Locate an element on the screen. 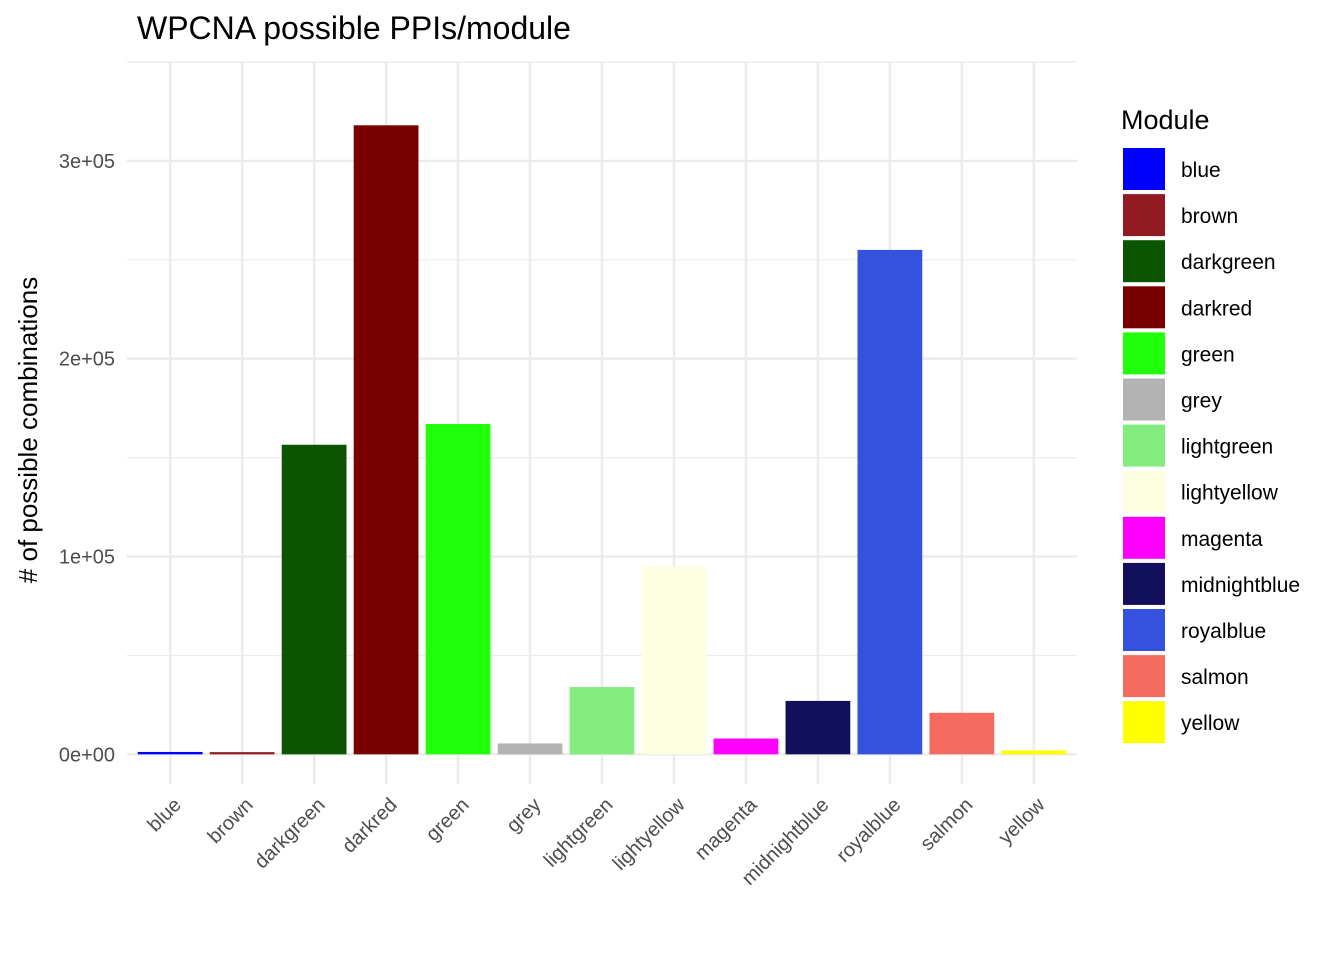 Image resolution: width=1344 pixels, height=960 pixels. x-tick-label: darkgreen is located at coordinates (289, 833).